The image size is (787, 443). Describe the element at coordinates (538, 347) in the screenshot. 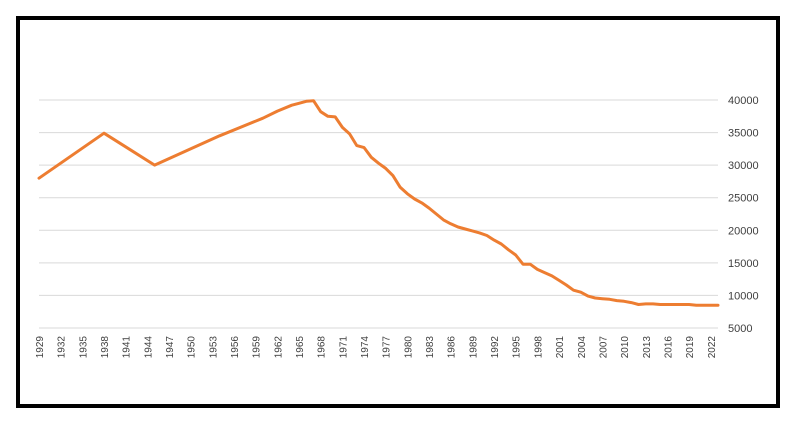

I see `x-tick-label: 1998` at that location.